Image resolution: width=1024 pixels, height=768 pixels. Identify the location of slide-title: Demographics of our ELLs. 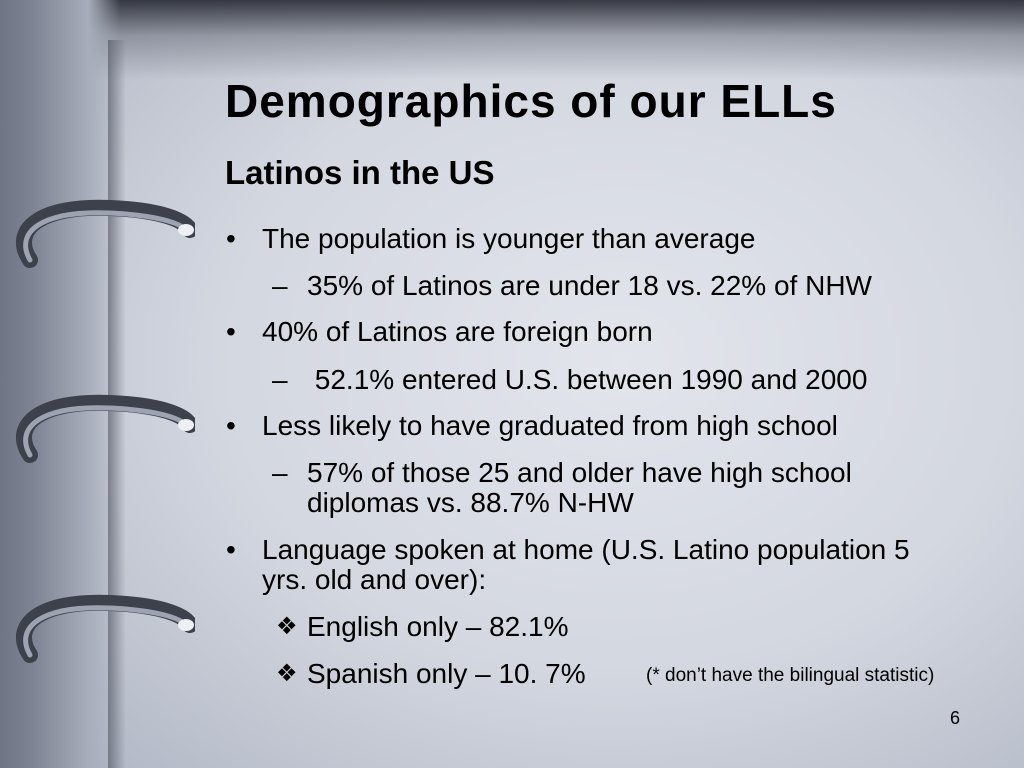
(531, 101).